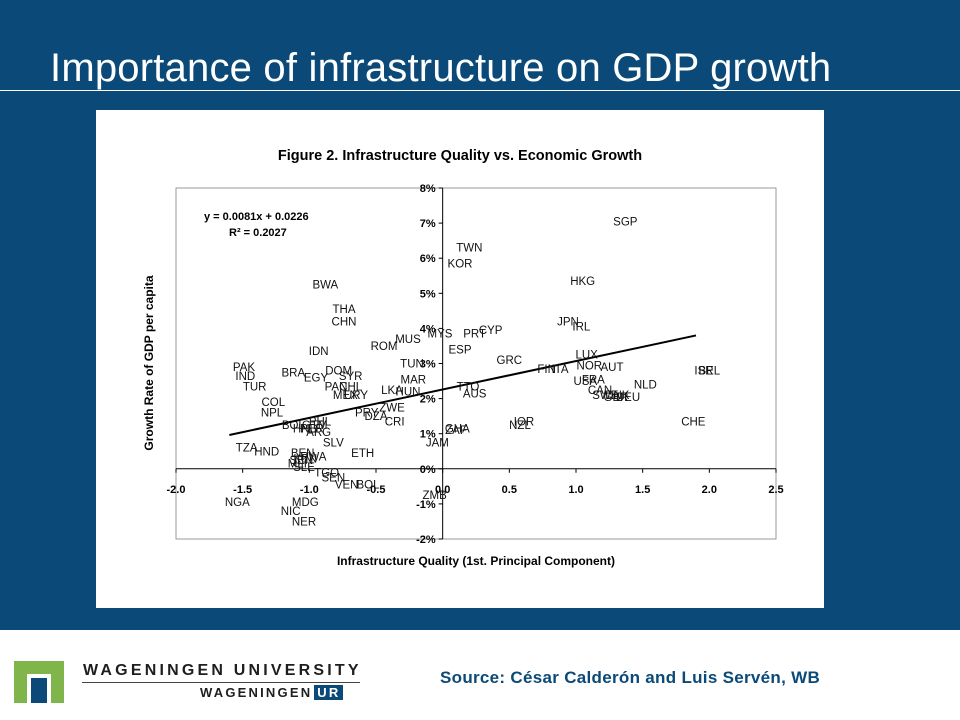 The image size is (960, 720). I want to click on point-label-nor: NOR, so click(590, 366).